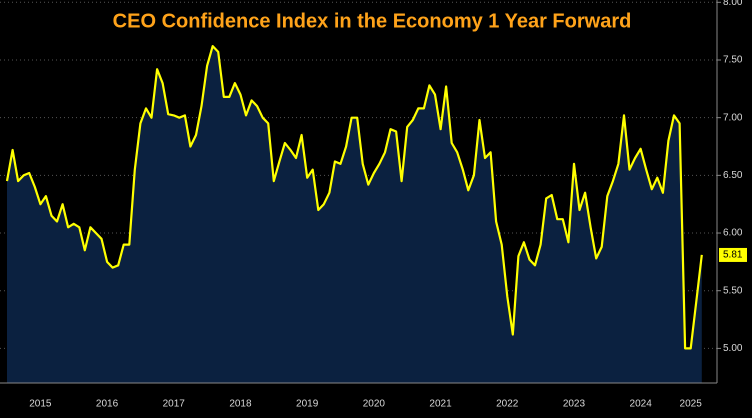 This screenshot has height=418, width=752. What do you see at coordinates (107, 404) in the screenshot?
I see `x-tick-label: 2016` at bounding box center [107, 404].